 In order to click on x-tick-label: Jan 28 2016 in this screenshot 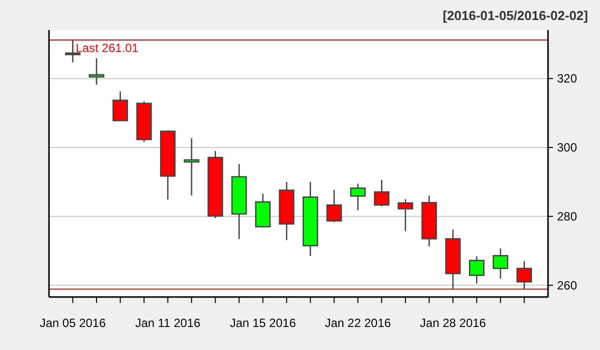, I will do `click(453, 323)`.